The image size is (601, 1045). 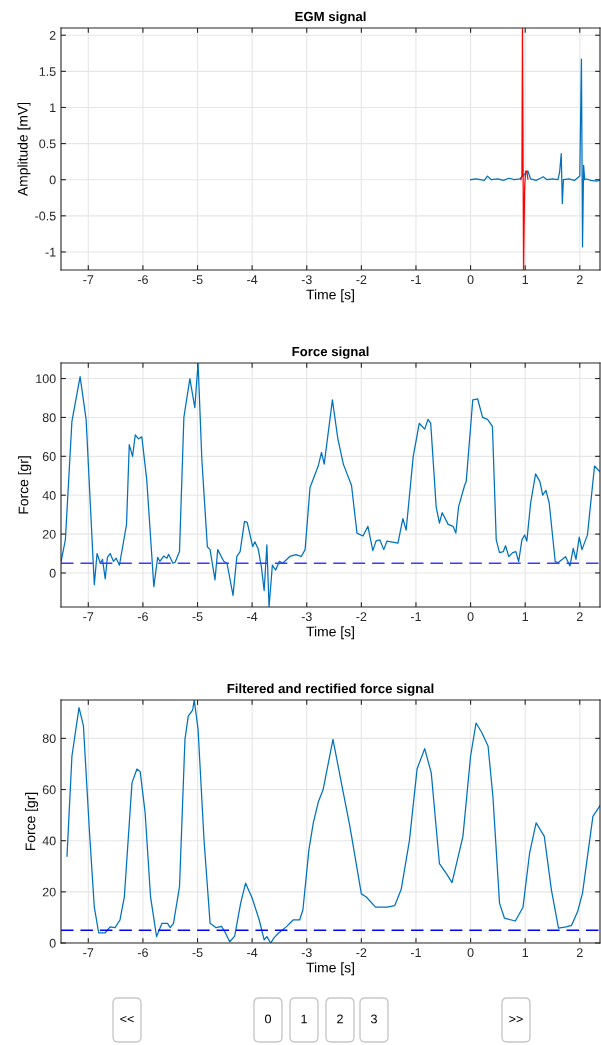 What do you see at coordinates (340, 1019) in the screenshot?
I see `text: 2` at bounding box center [340, 1019].